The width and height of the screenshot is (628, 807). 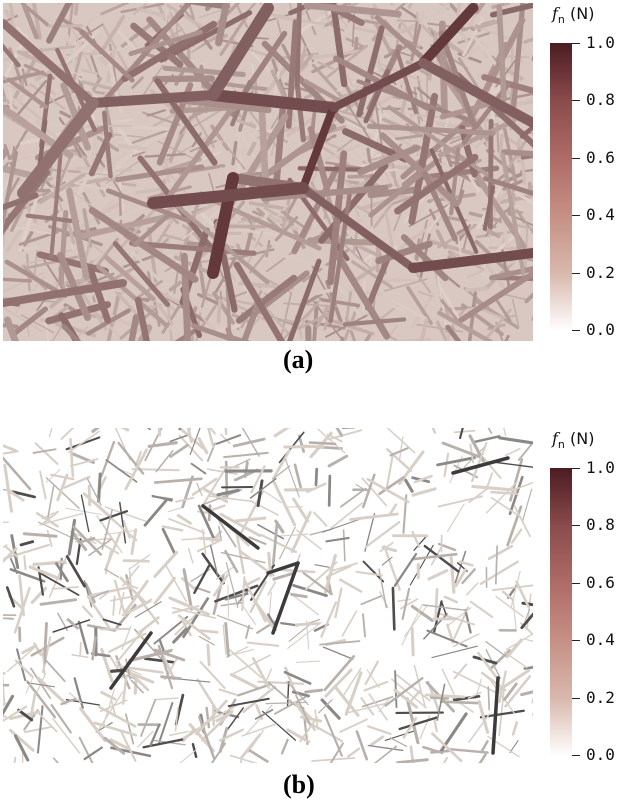 What do you see at coordinates (561, 187) in the screenshot?
I see `colorbar-gradient-a` at bounding box center [561, 187].